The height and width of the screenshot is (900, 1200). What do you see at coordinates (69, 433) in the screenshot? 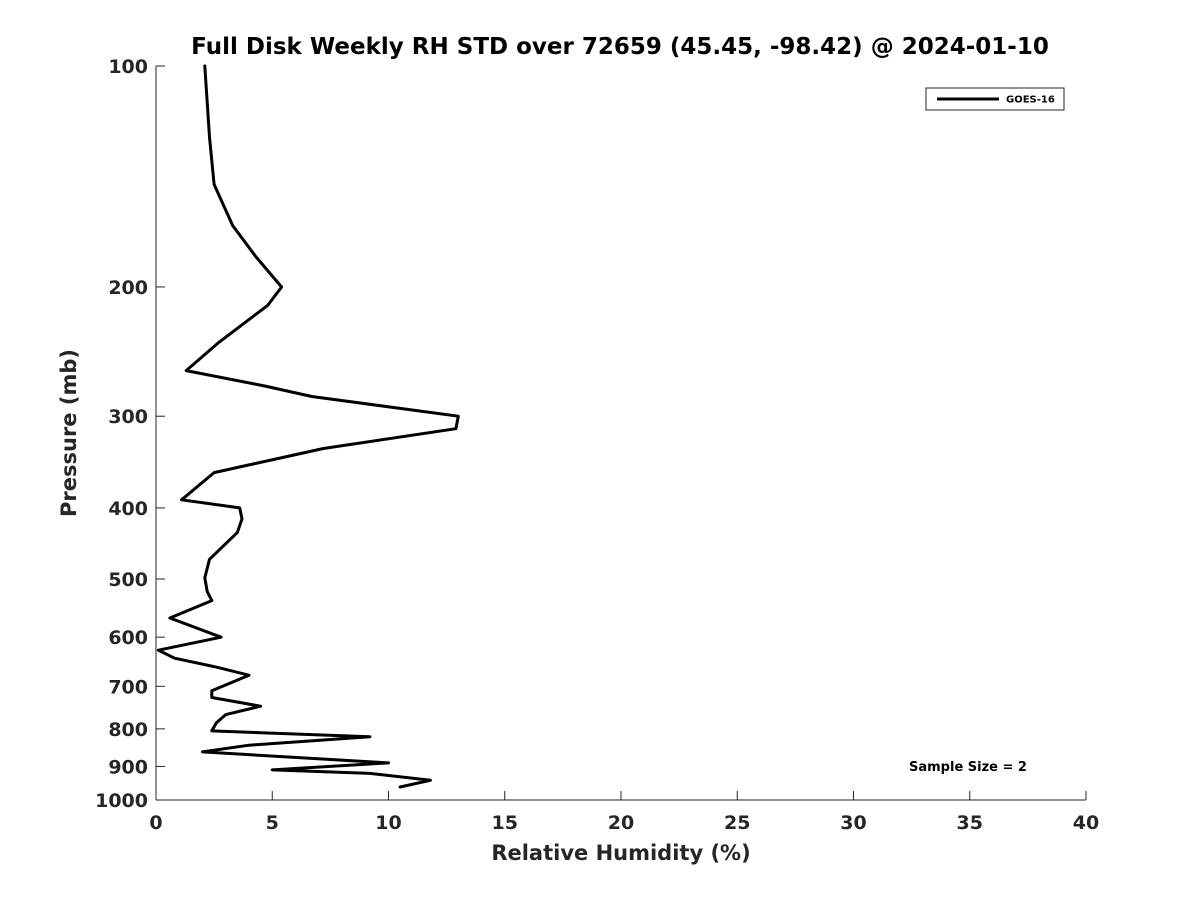
I see `y-axis-label: Pressure (mb)` at bounding box center [69, 433].